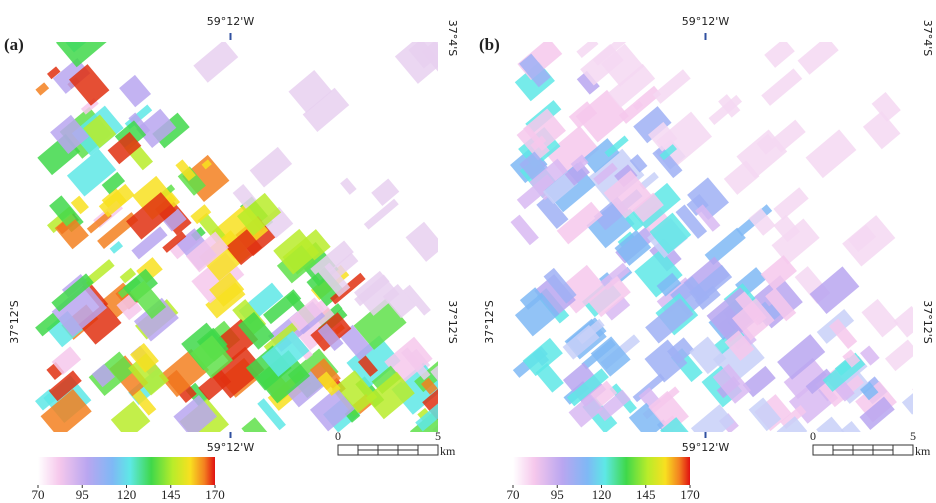 This screenshot has width=936, height=503. Describe the element at coordinates (913, 436) in the screenshot. I see `scale-end: 5` at that location.